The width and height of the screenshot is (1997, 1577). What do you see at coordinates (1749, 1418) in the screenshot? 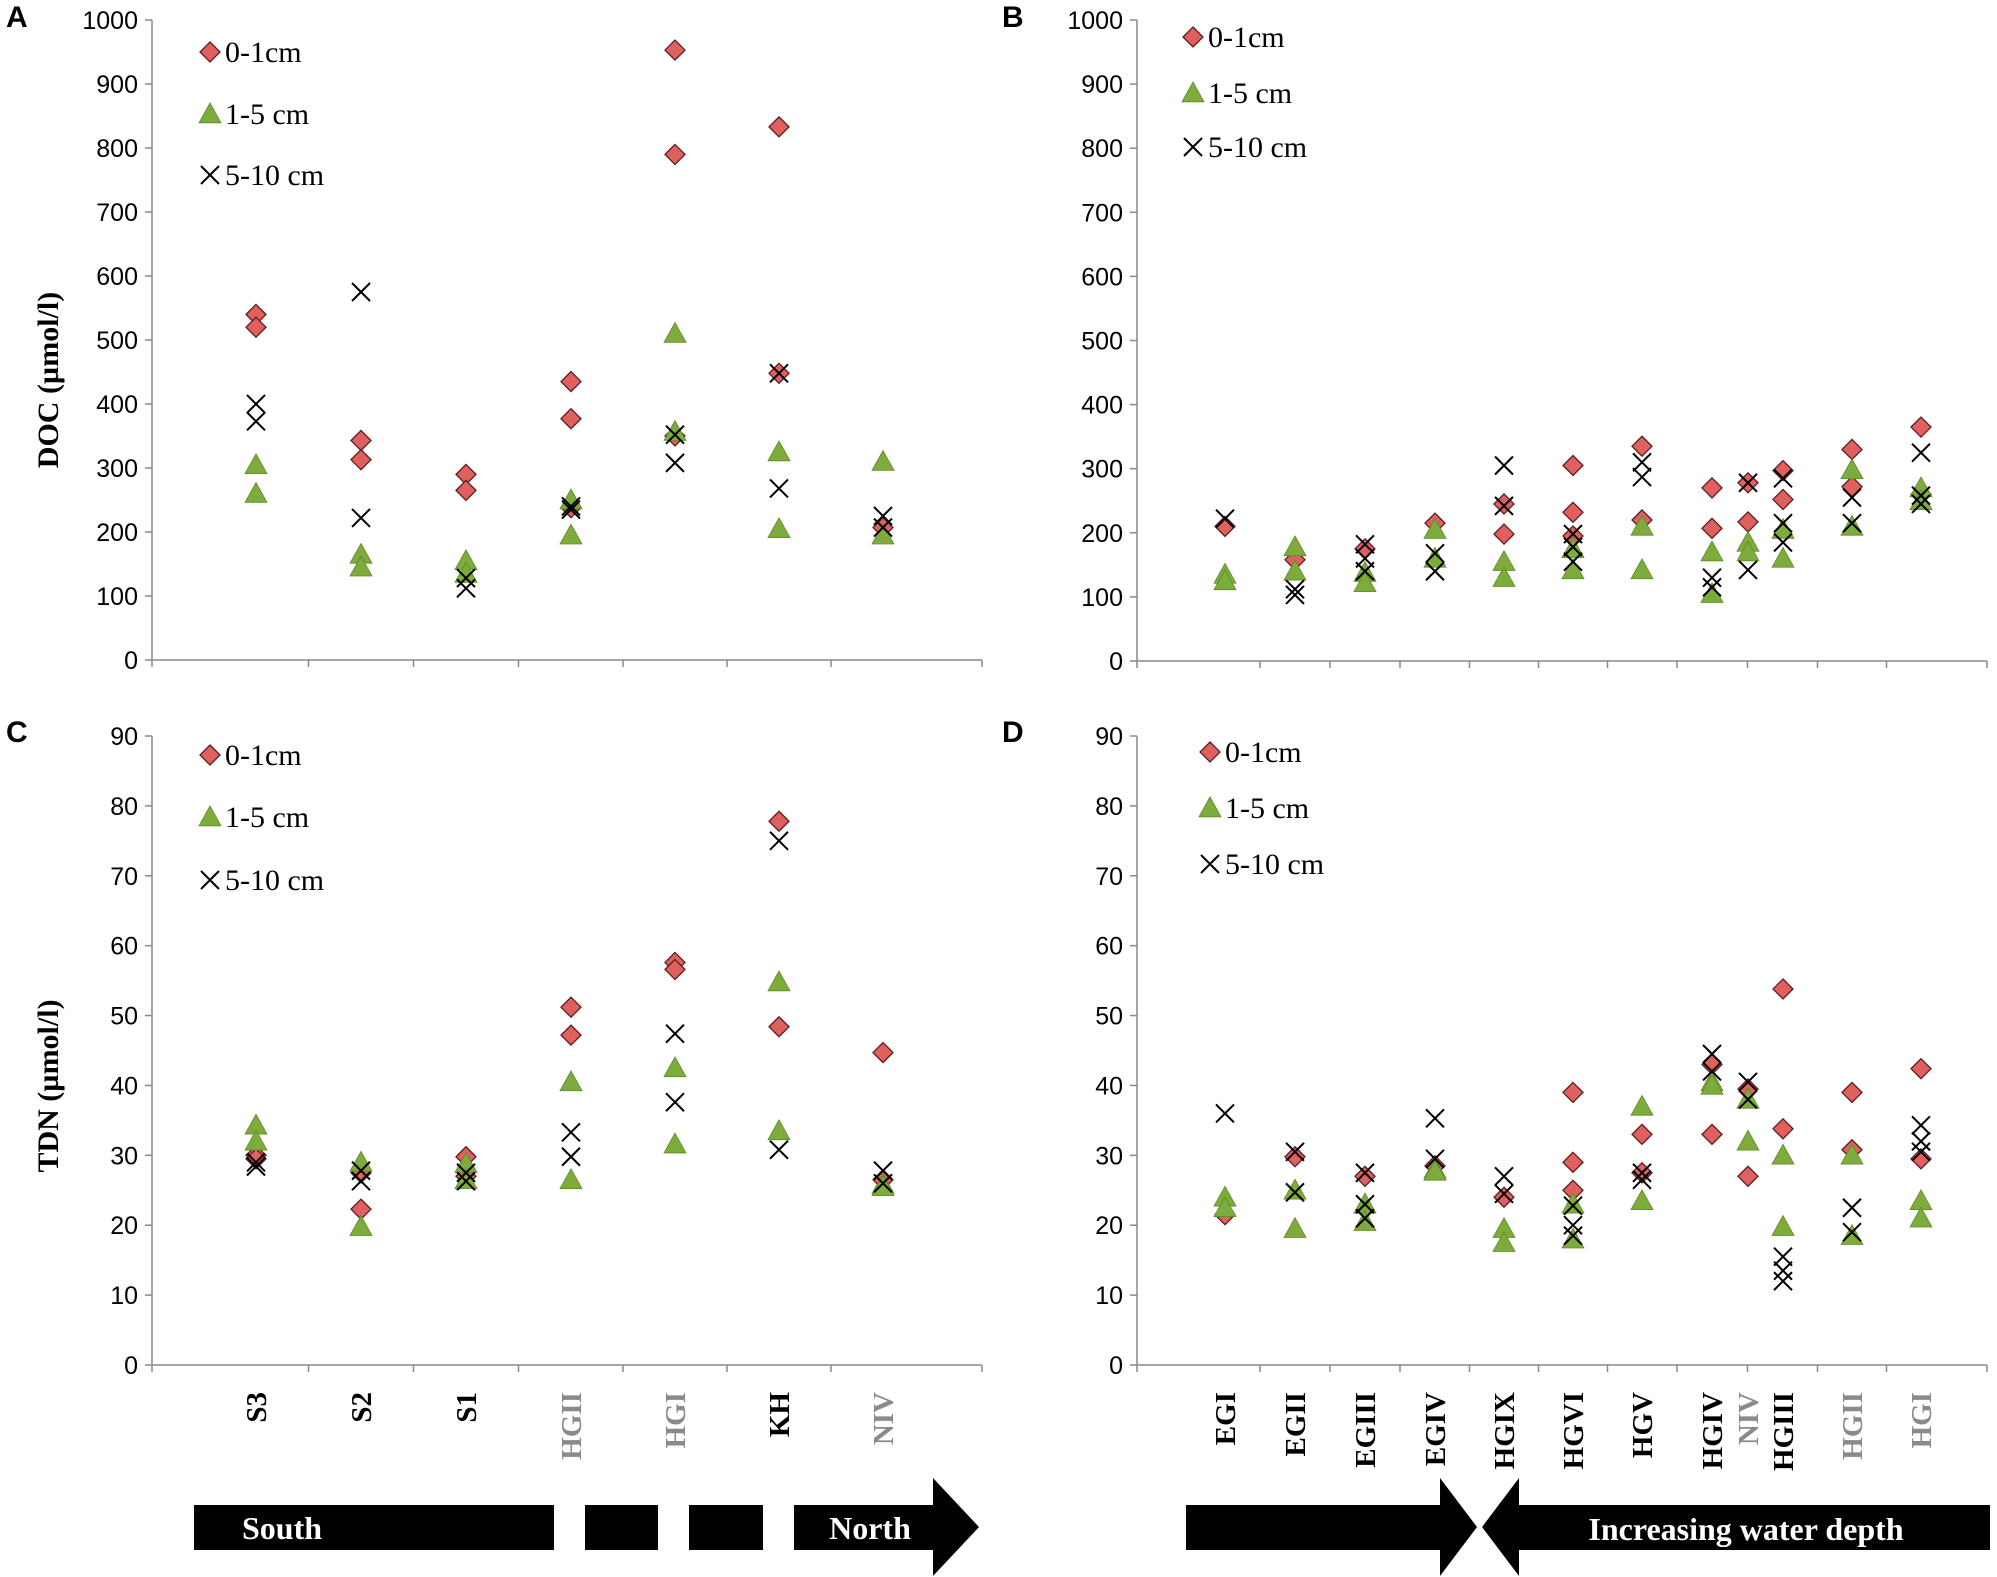
I see `category-label: NIV` at bounding box center [1749, 1418].